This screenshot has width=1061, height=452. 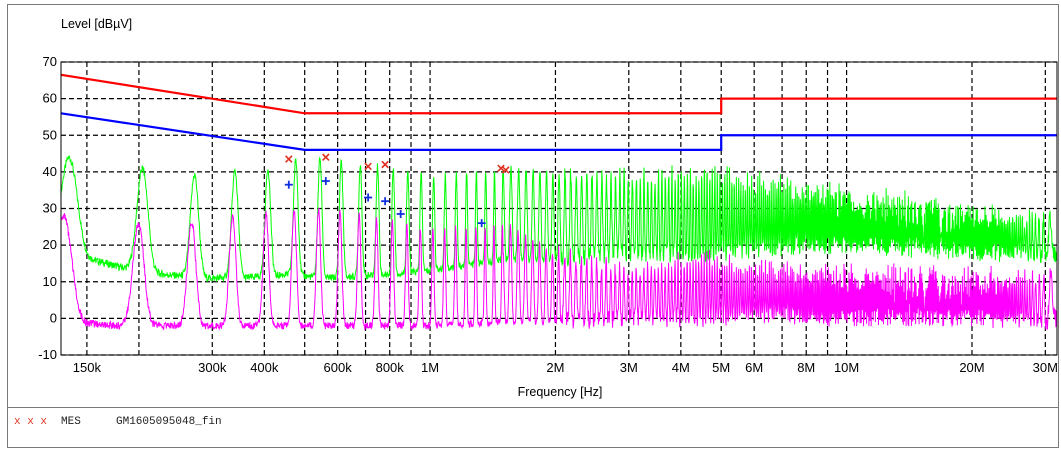 What do you see at coordinates (50, 98) in the screenshot?
I see `y-tick-label: 60` at bounding box center [50, 98].